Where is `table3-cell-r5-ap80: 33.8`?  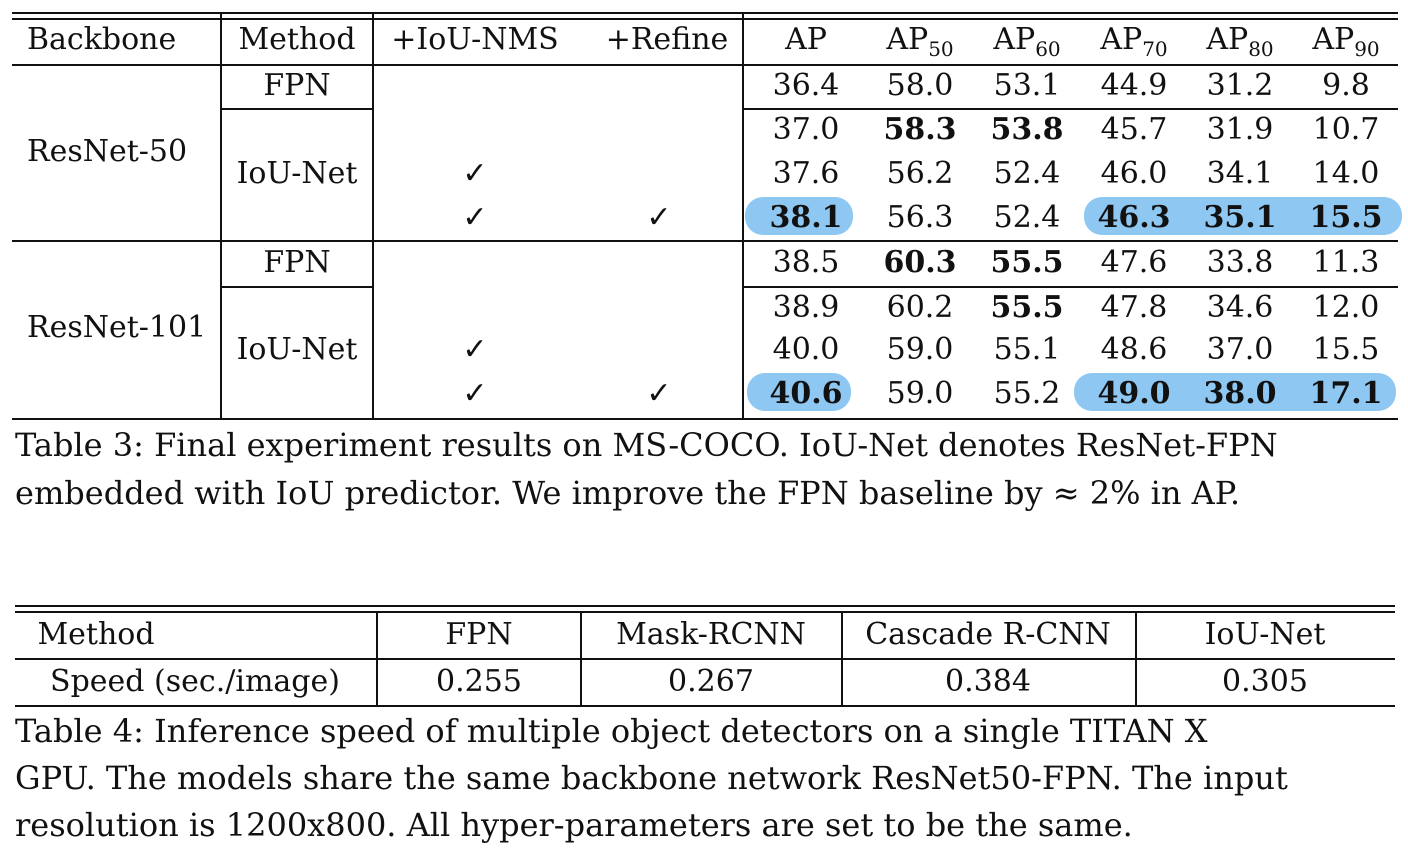 table3-cell-r5-ap80: 33.8 is located at coordinates (1240, 262).